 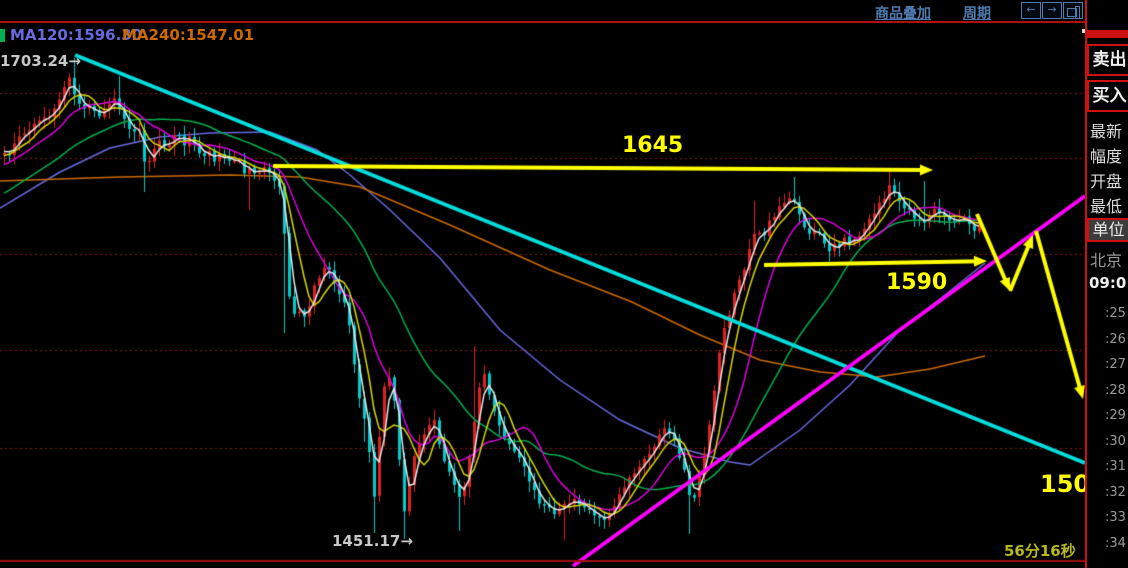 What do you see at coordinates (1115, 517) in the screenshot?
I see `time-label: :33` at bounding box center [1115, 517].